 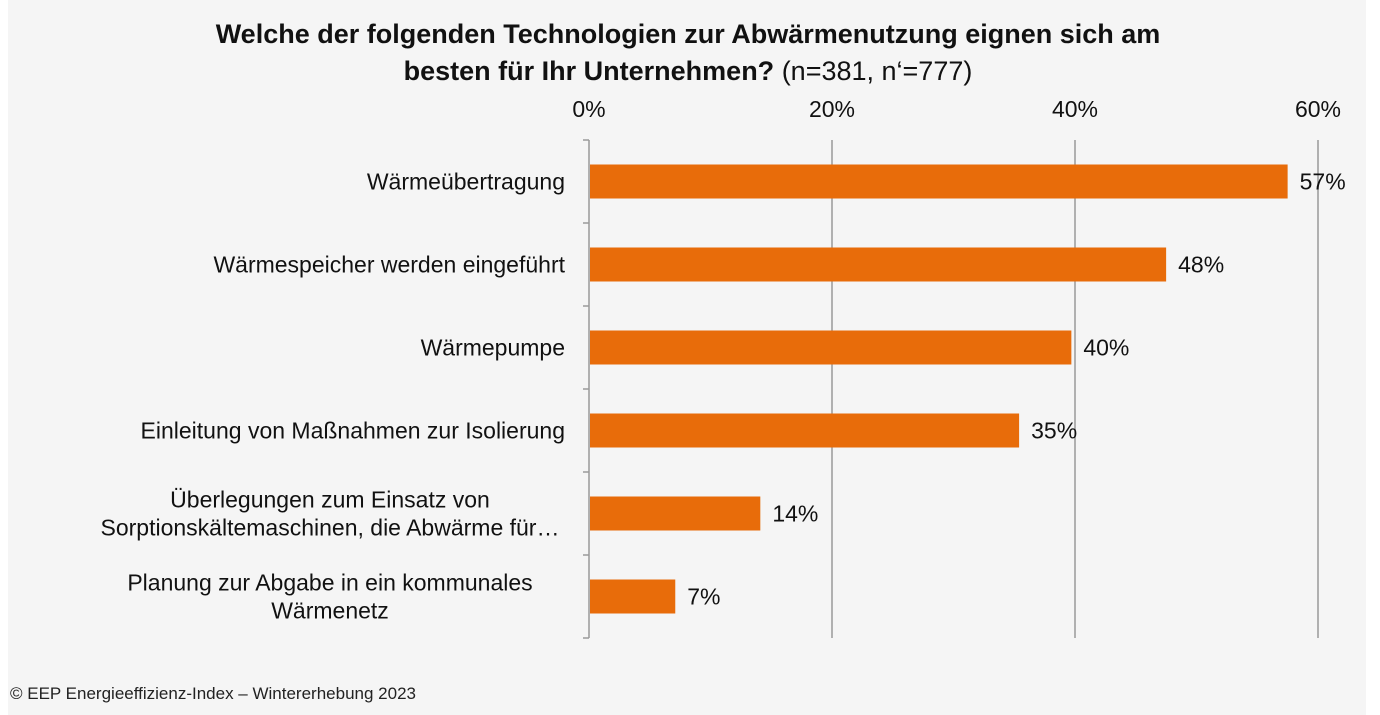 What do you see at coordinates (1323, 182) in the screenshot?
I see `value-label-0: 57%` at bounding box center [1323, 182].